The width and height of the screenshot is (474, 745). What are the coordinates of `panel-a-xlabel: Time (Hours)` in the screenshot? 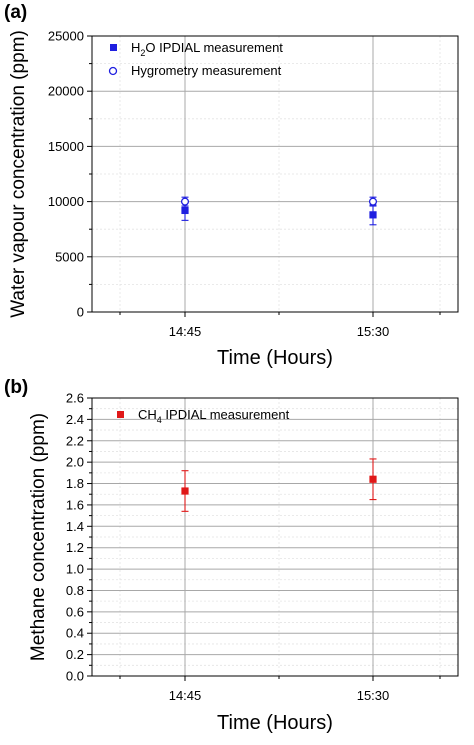 It's located at (275, 358).